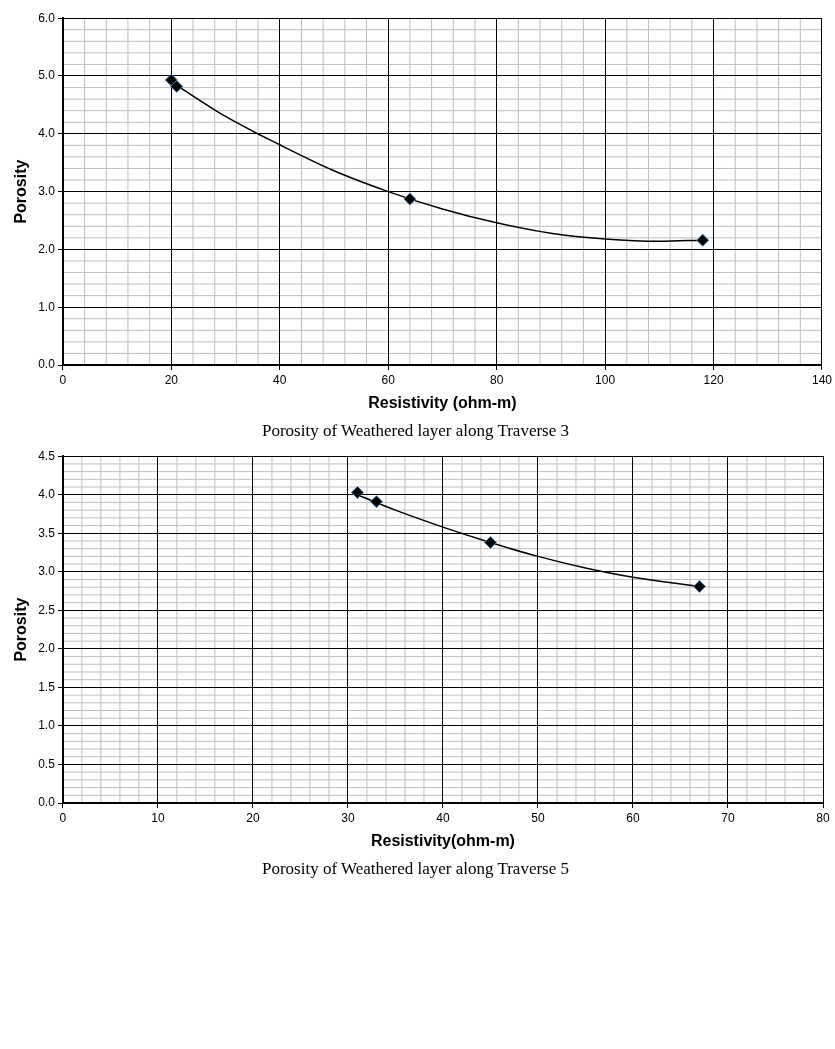 The width and height of the screenshot is (835, 1049). I want to click on y-tick-label: 1.5, so click(47, 686).